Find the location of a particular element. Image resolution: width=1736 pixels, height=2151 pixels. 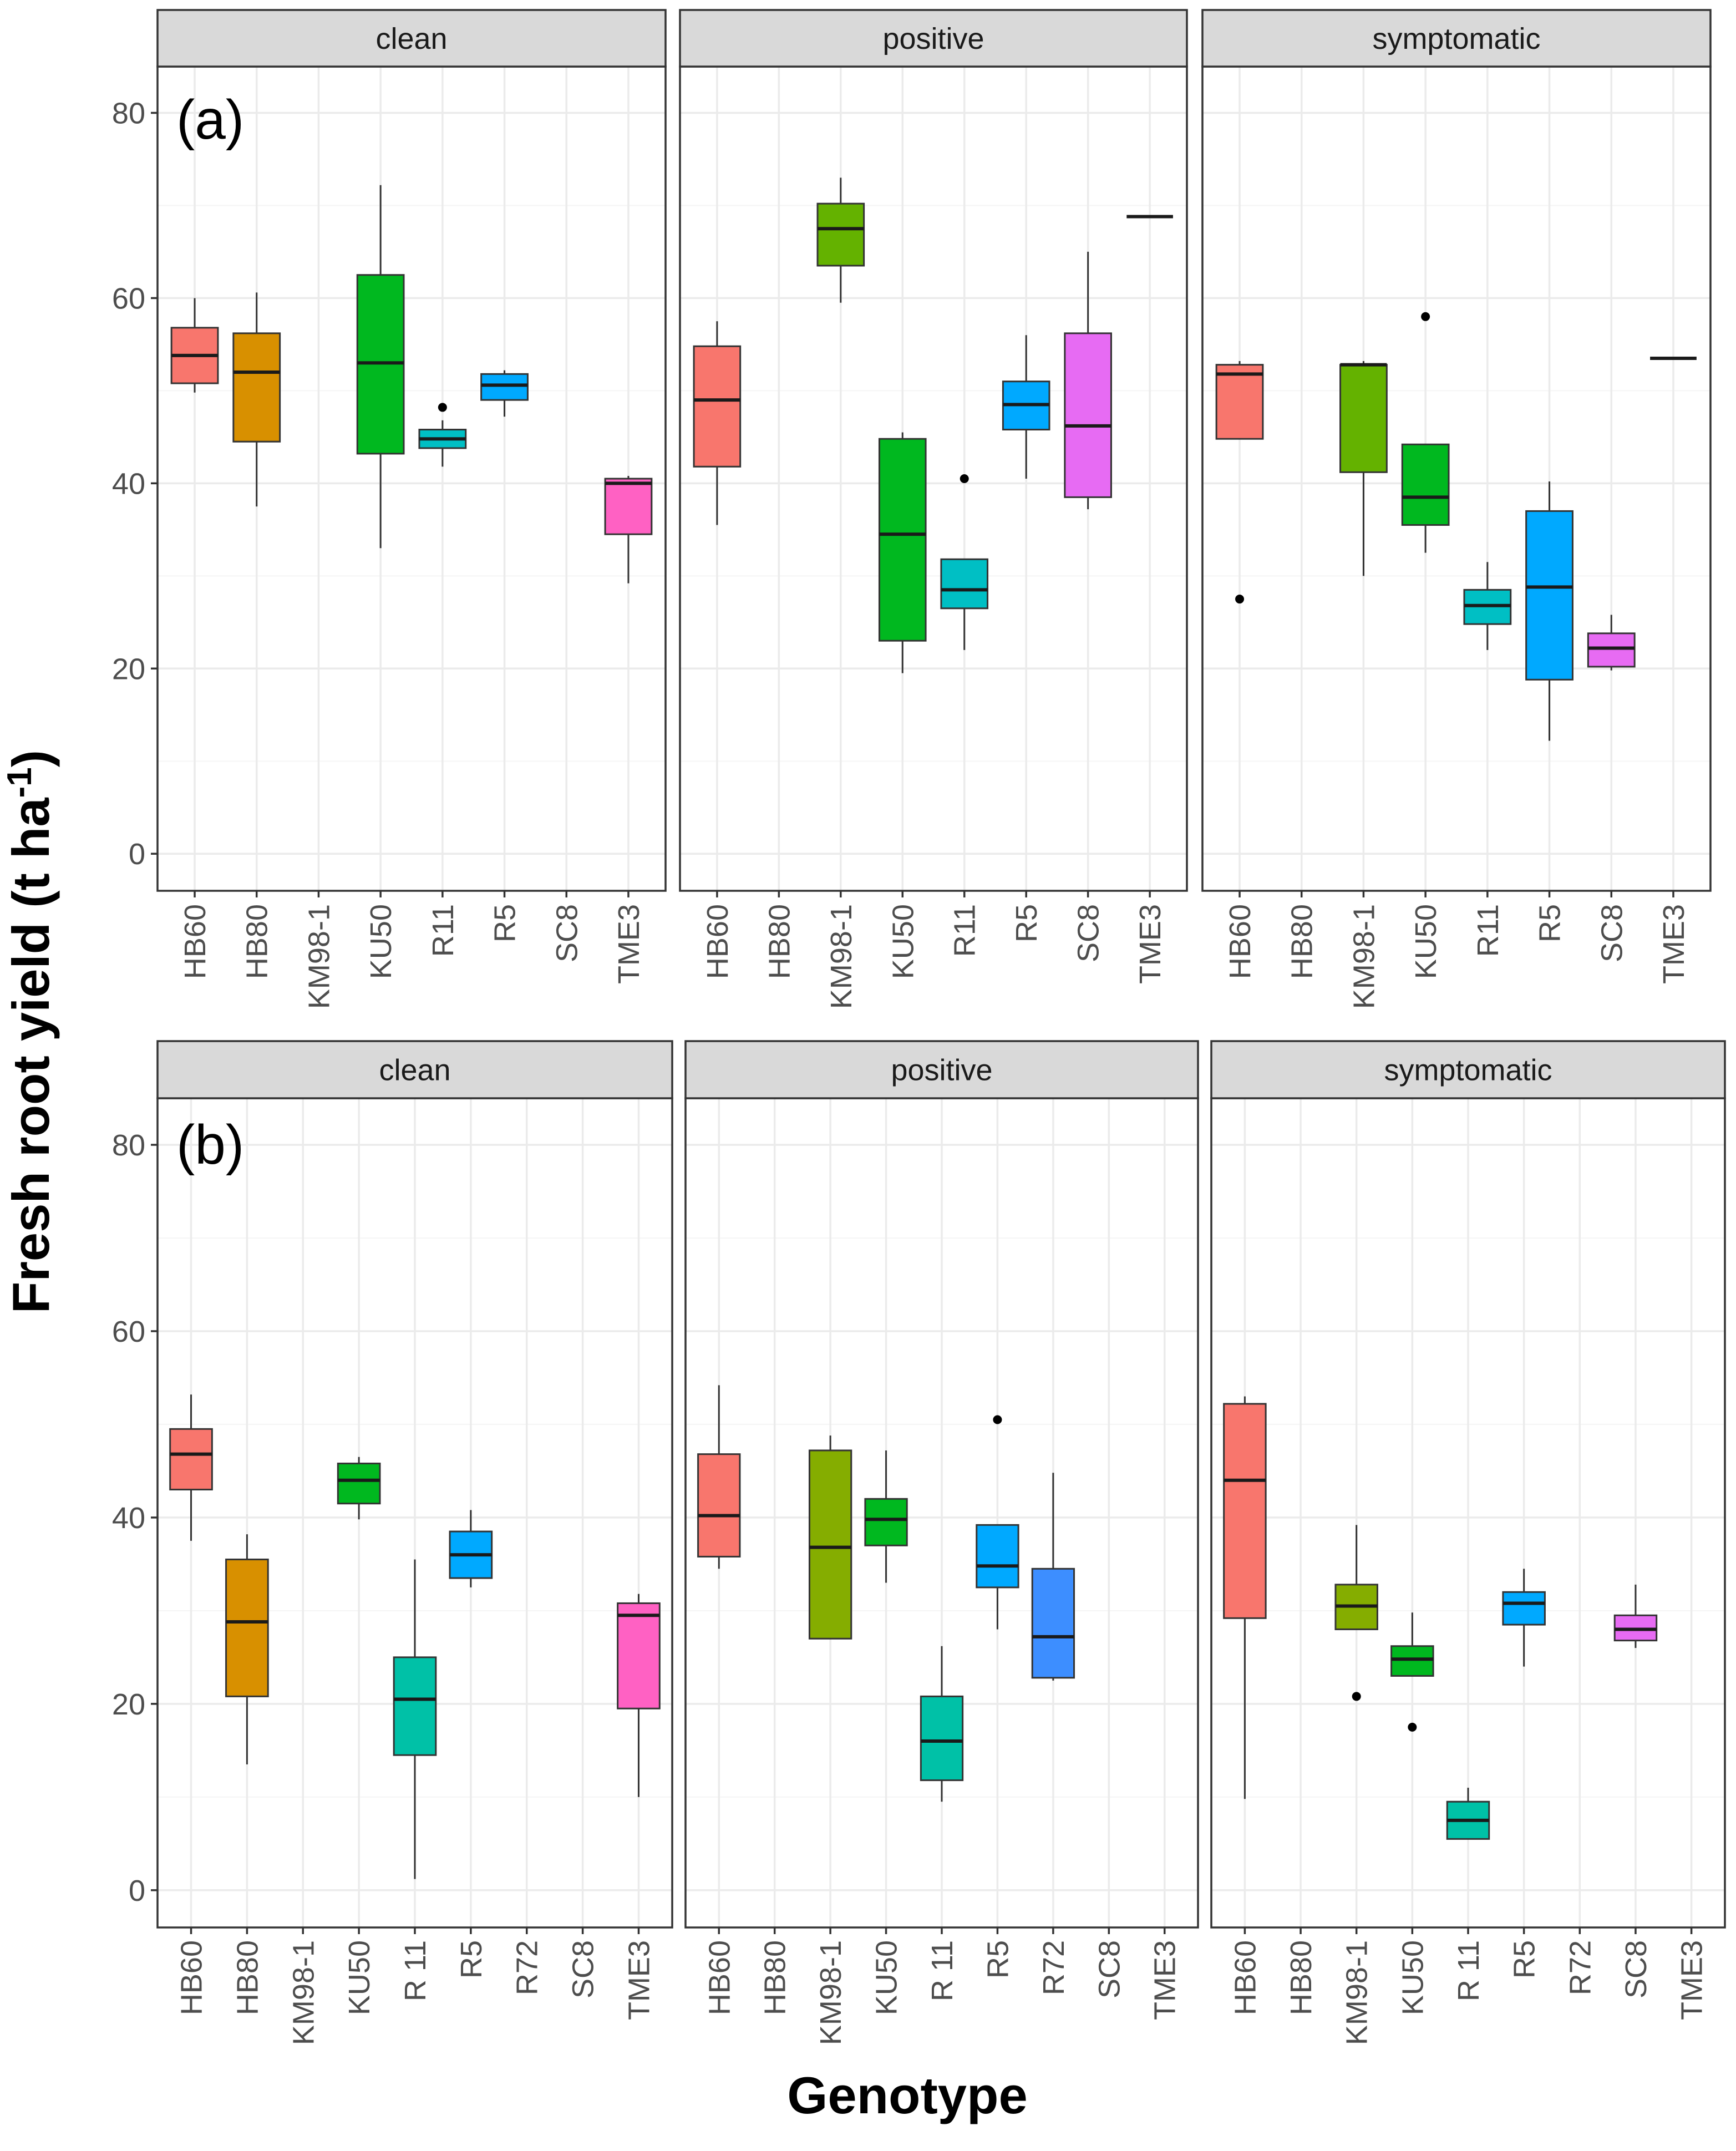

box-TME3 is located at coordinates (628, 530).